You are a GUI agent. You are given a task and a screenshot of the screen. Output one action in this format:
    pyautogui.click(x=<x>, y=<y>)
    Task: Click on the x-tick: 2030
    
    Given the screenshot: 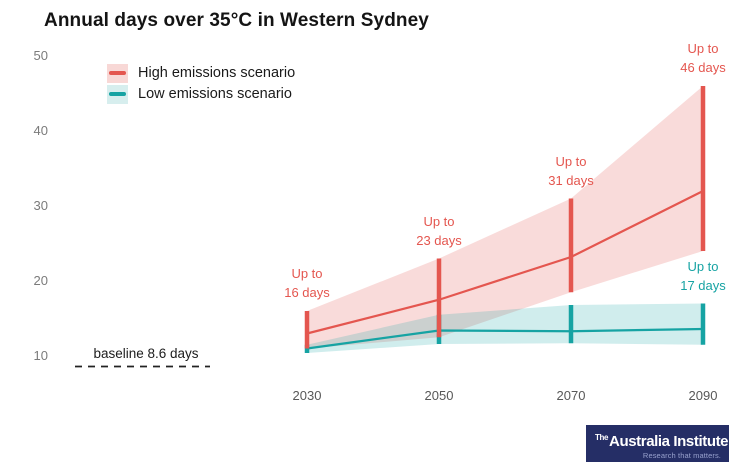 What is the action you would take?
    pyautogui.click(x=307, y=395)
    